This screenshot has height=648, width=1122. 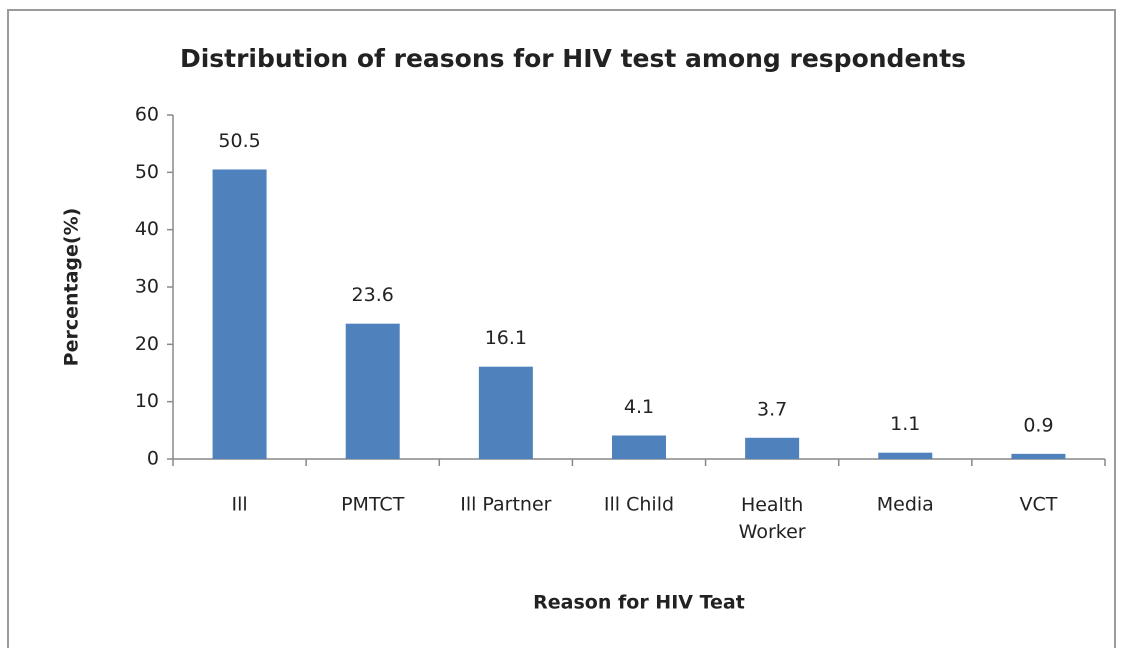 What do you see at coordinates (147, 401) in the screenshot?
I see `y-tick-label: 10` at bounding box center [147, 401].